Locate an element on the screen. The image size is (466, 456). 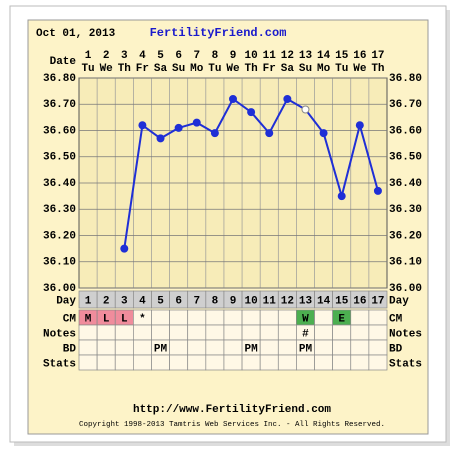
day-number: 4 is located at coordinates (142, 301).